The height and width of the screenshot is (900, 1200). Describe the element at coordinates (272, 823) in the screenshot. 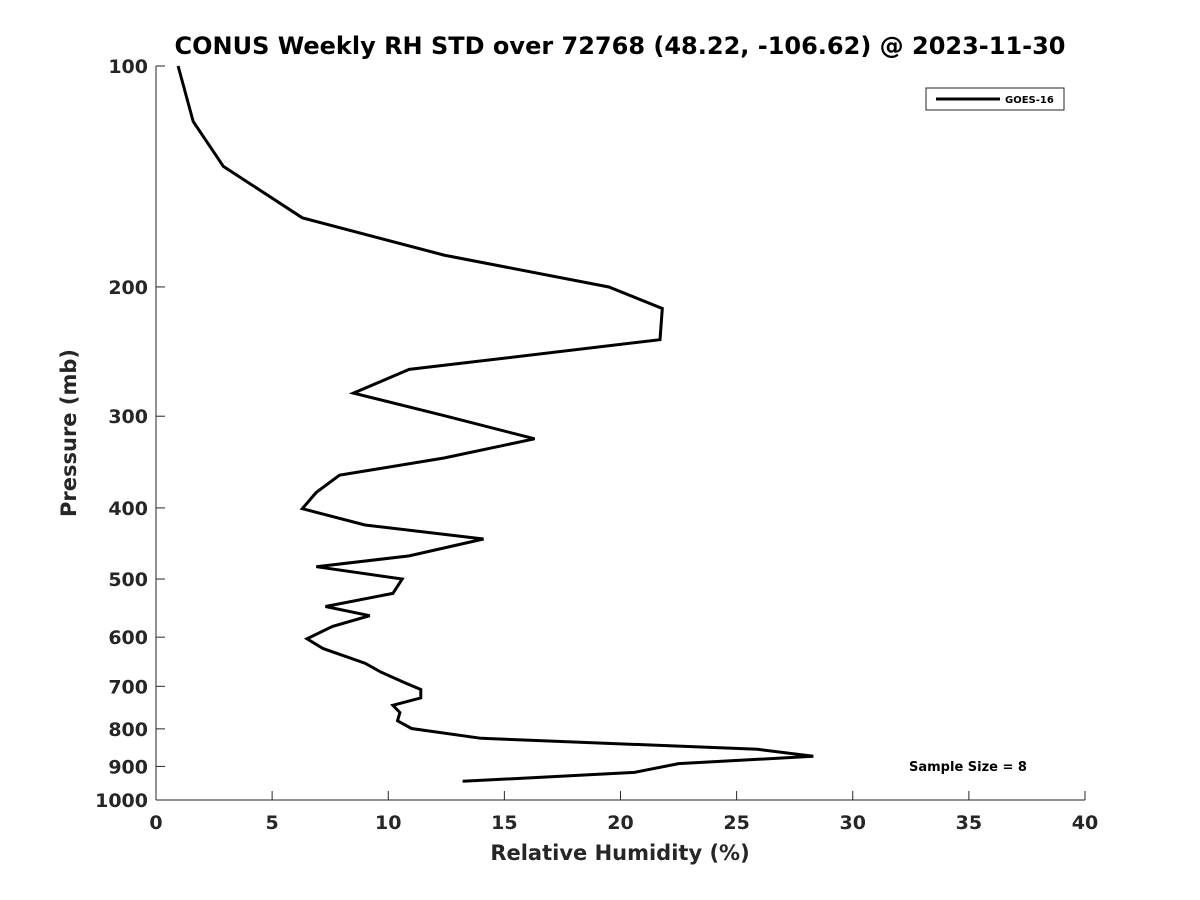

I see `x-tick-label: 5` at that location.